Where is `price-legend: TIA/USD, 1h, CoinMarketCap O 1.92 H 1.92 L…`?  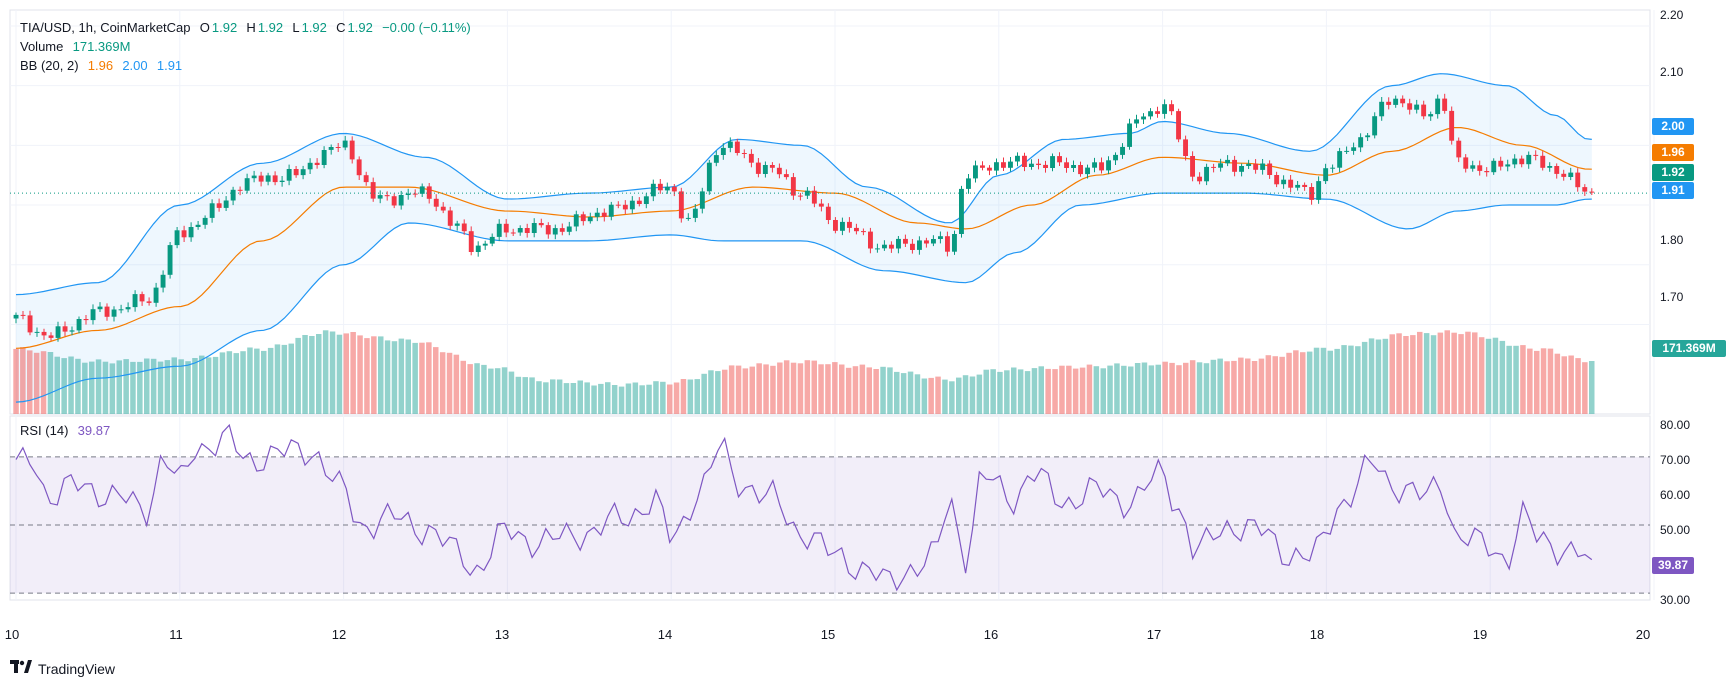 price-legend: TIA/USD, 1h, CoinMarketCap O 1.92 H 1.92 L… is located at coordinates (246, 28).